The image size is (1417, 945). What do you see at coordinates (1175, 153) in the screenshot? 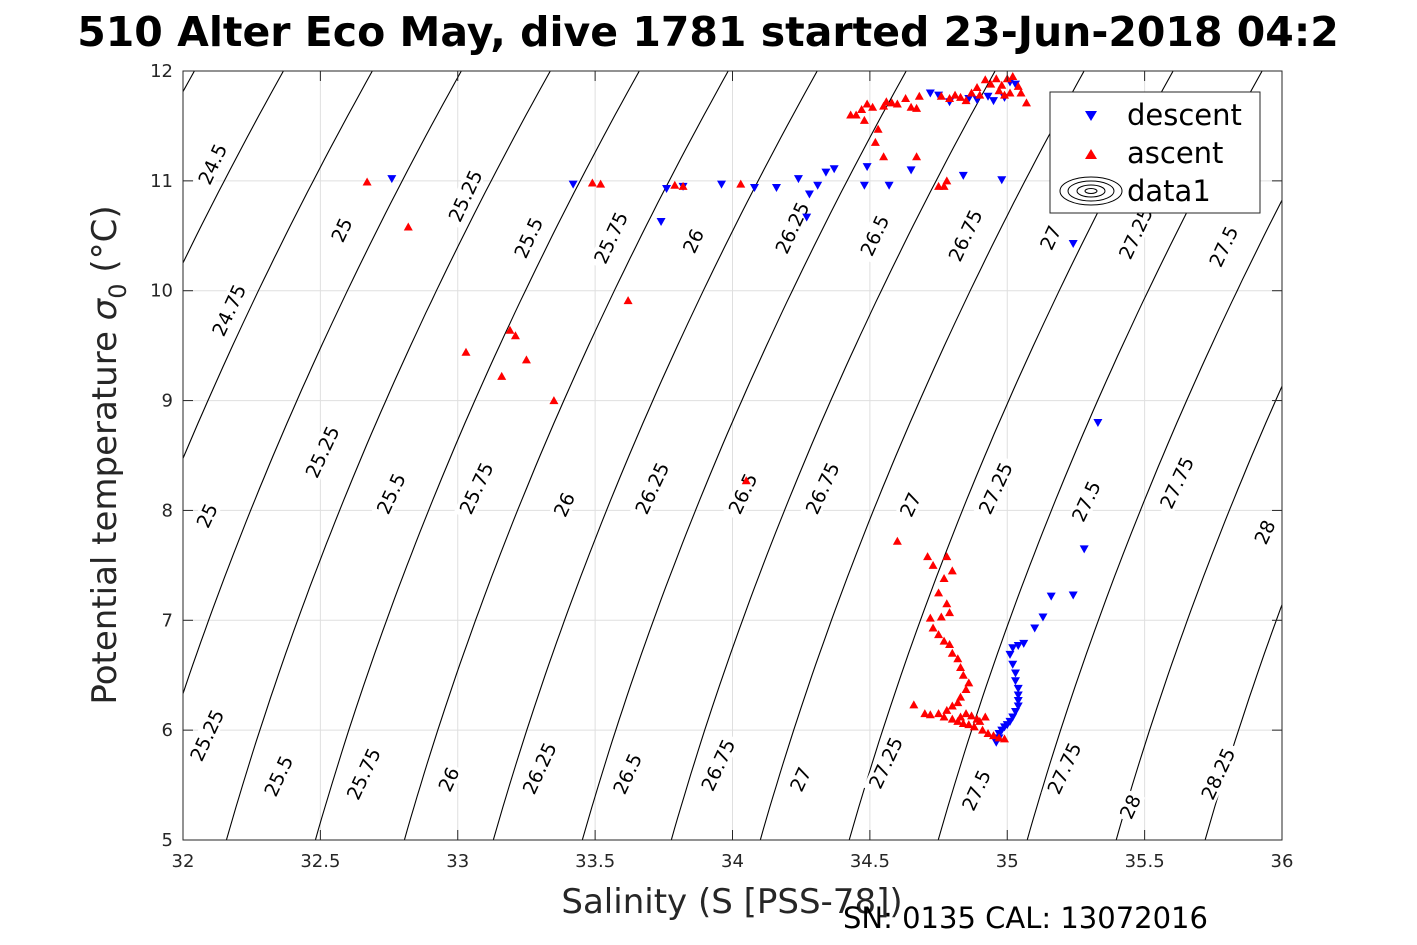
I see `legend-label-ascent: ascent` at bounding box center [1175, 153].